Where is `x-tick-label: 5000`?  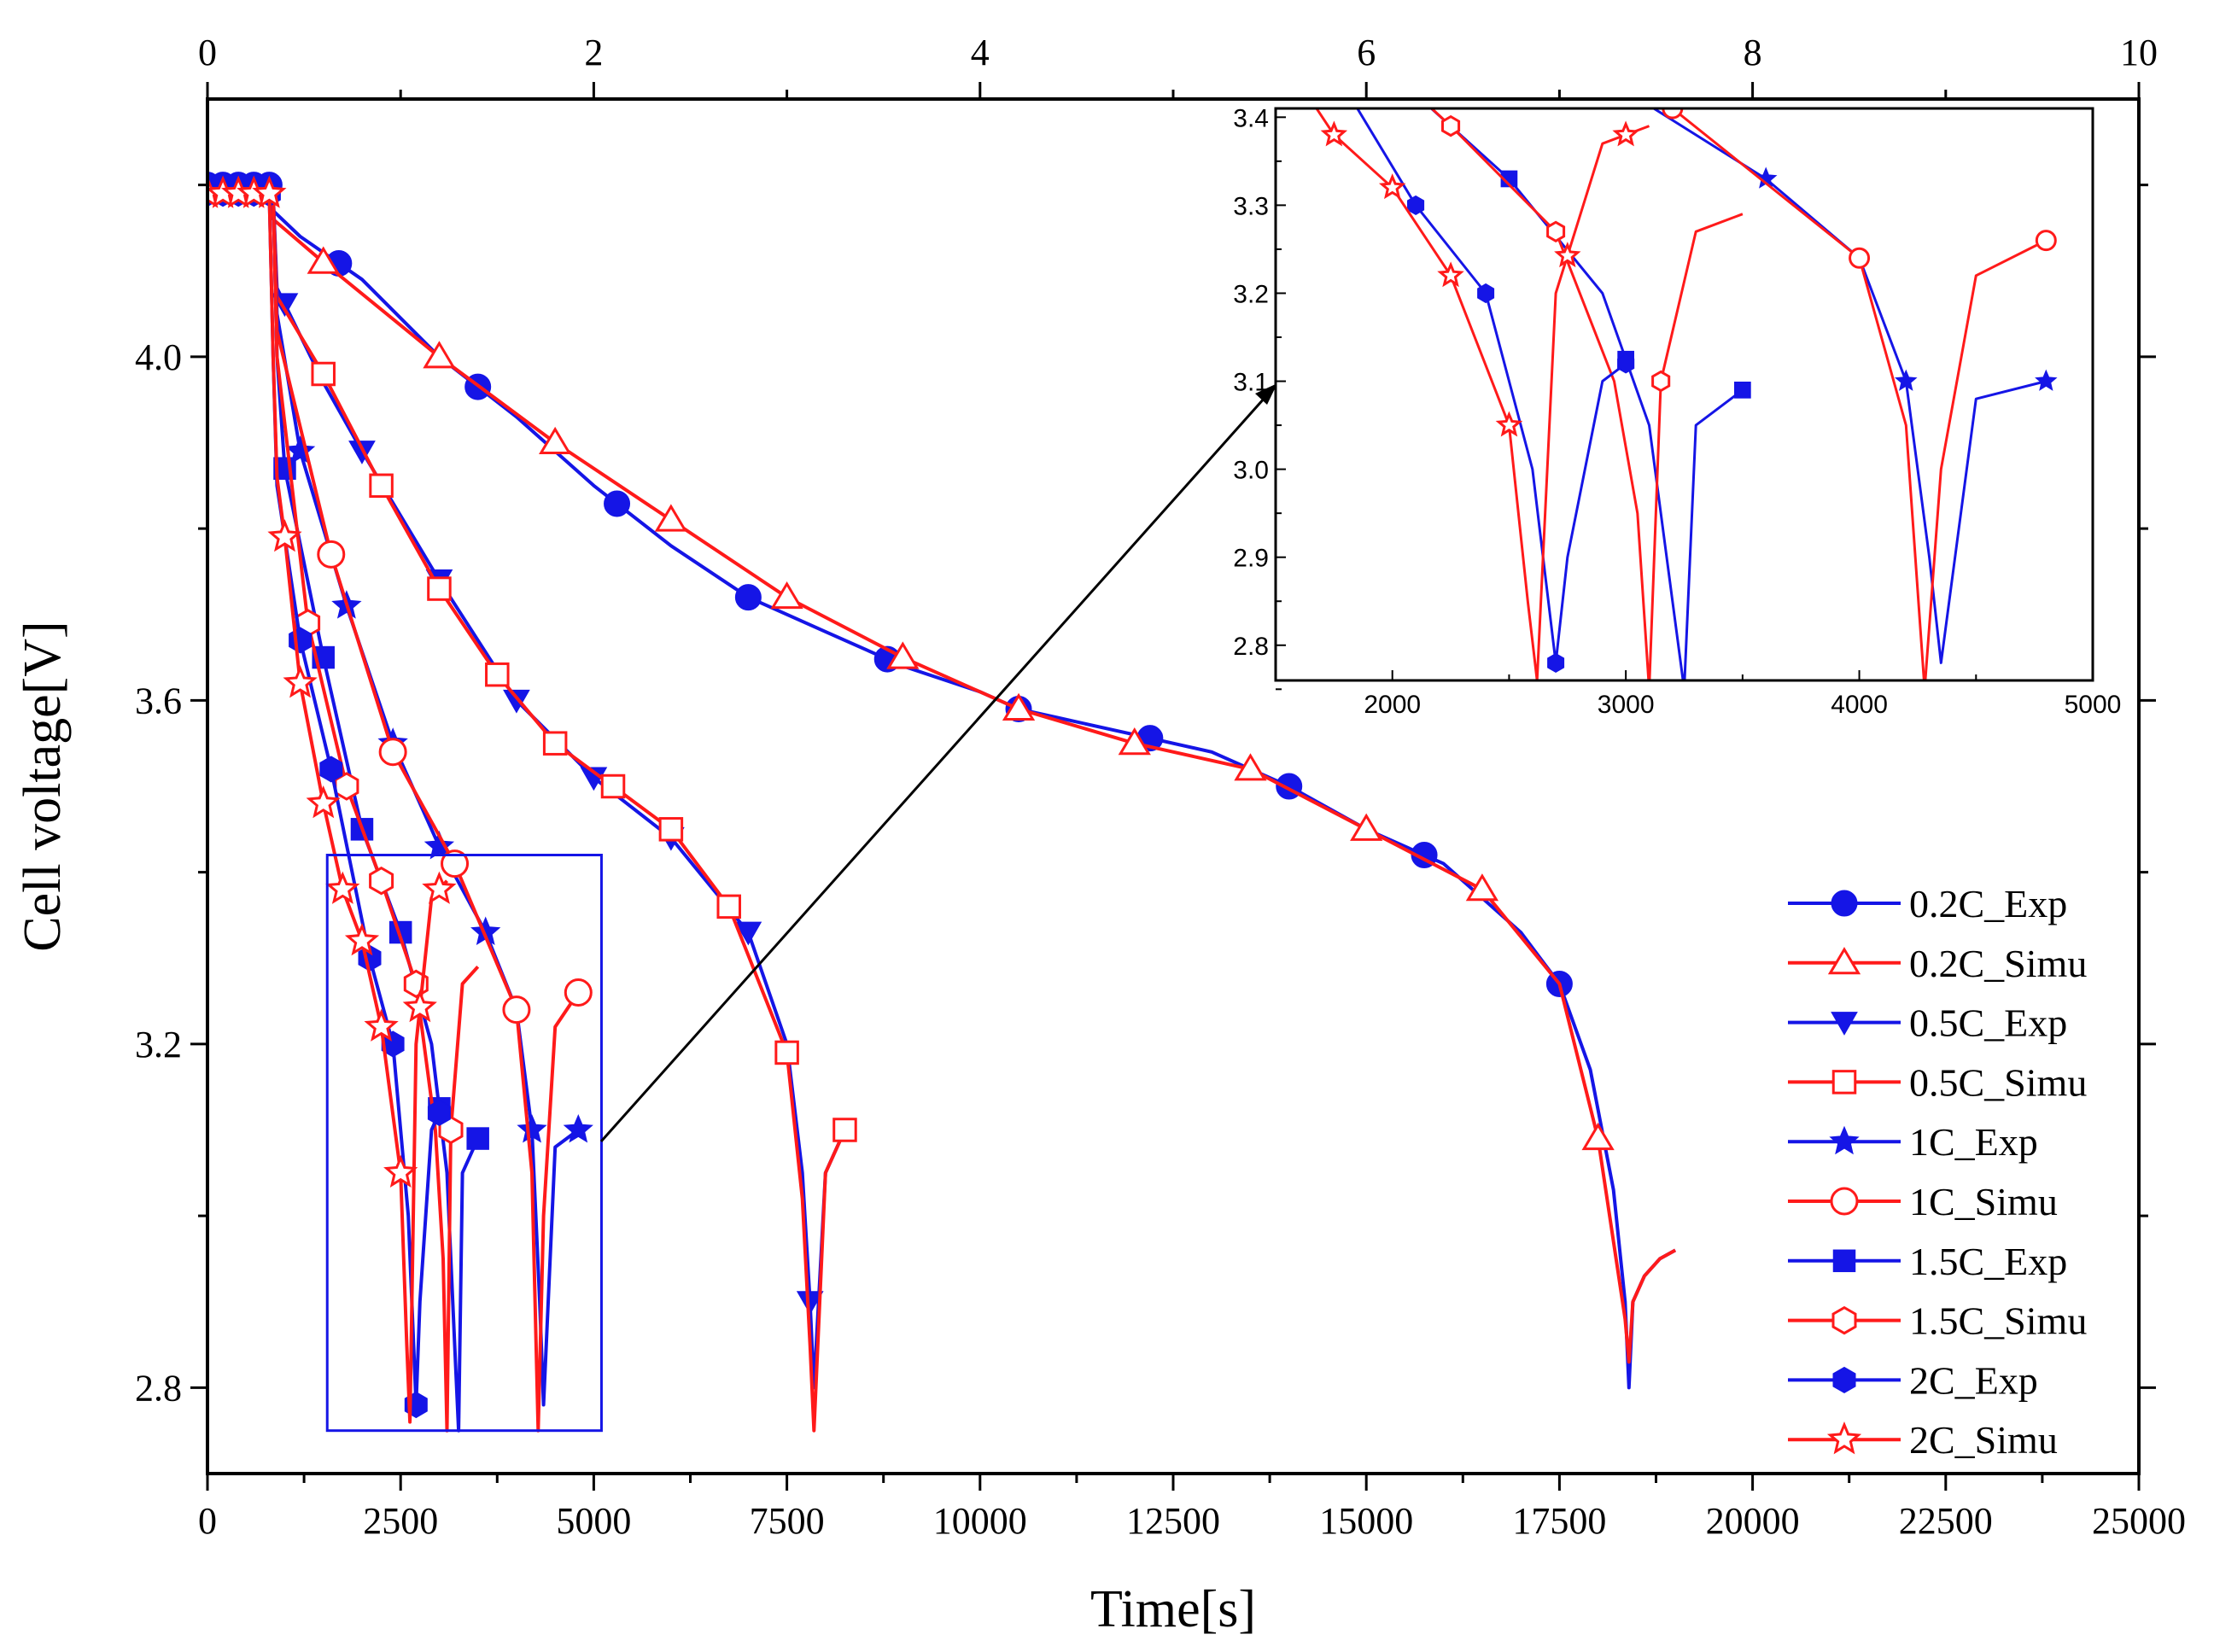
x-tick-label: 5000 is located at coordinates (593, 1521).